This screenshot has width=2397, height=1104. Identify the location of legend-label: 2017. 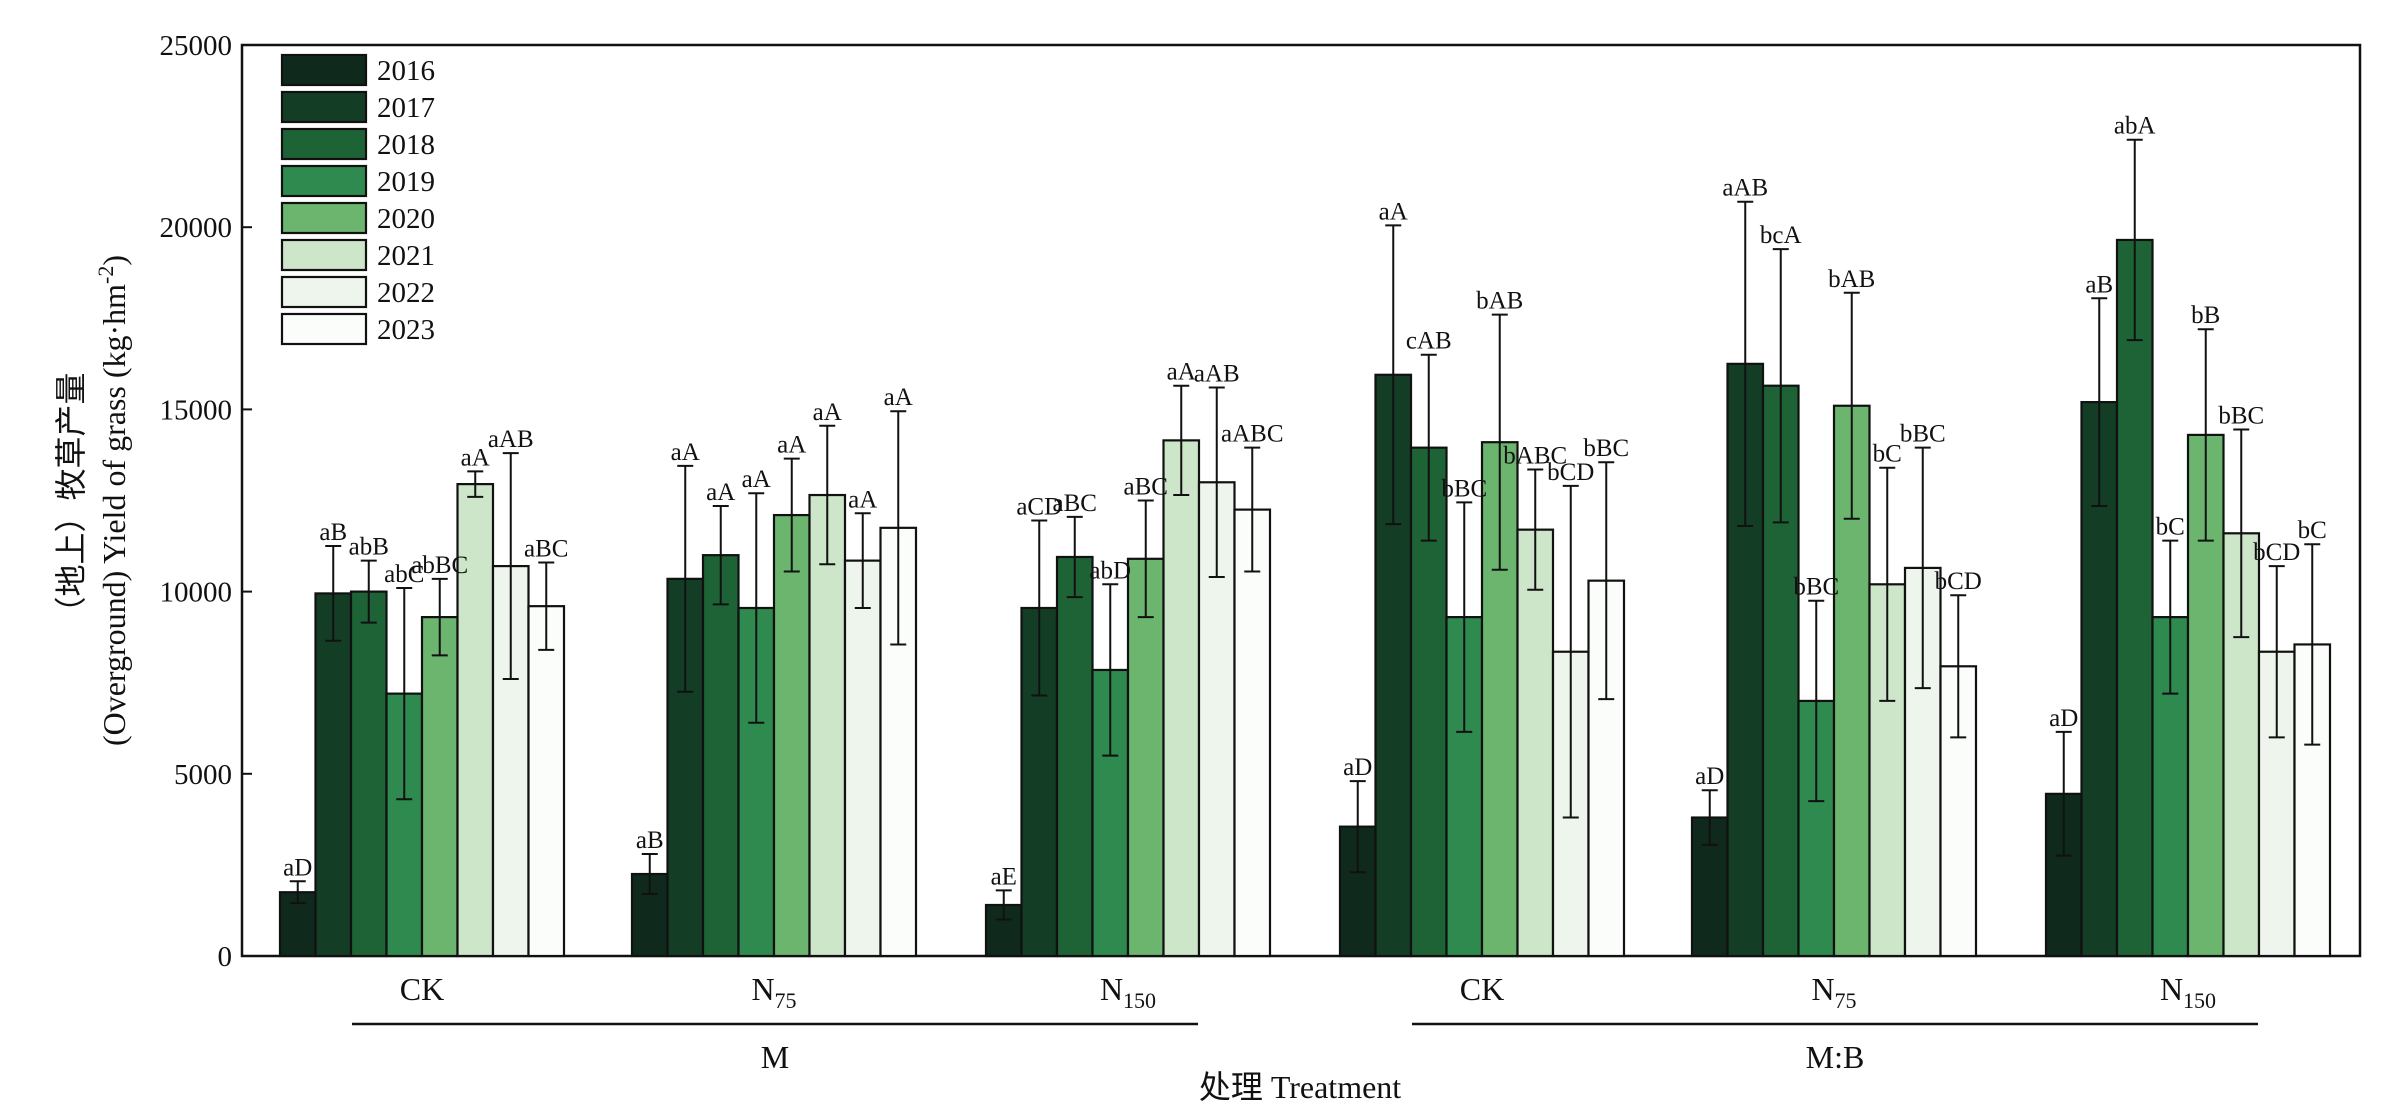
(406, 108).